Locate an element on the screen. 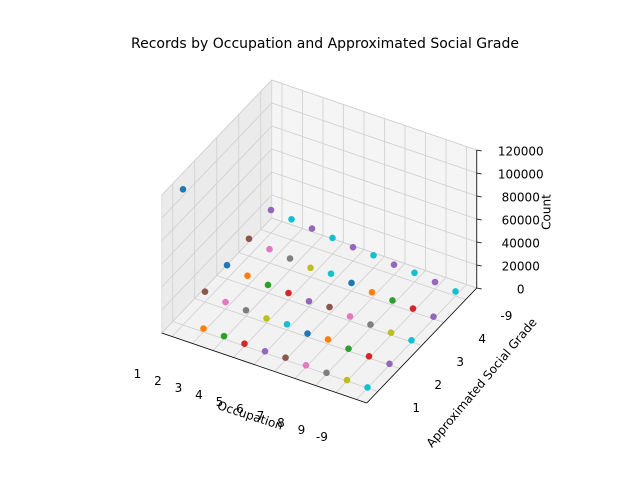 The height and width of the screenshot is (480, 640). y-tick-label: 2 is located at coordinates (438, 385).